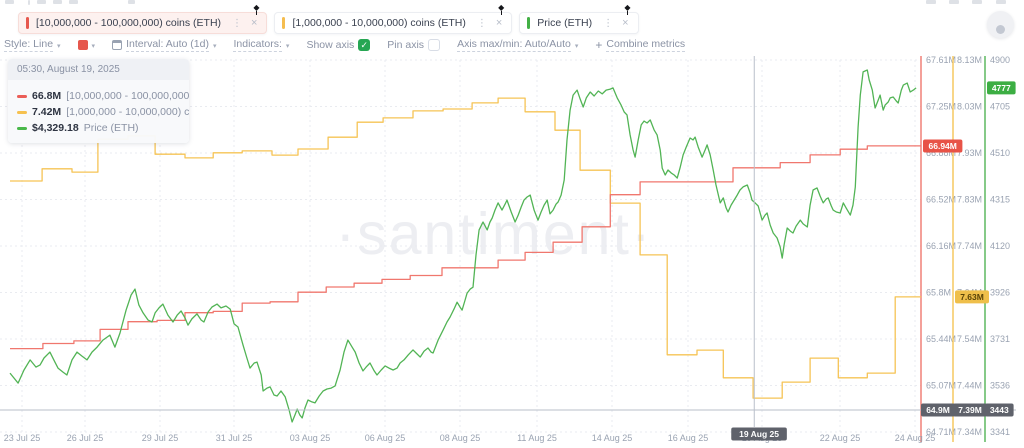 The width and height of the screenshot is (1024, 448). I want to click on svg-text: 03 Aug 25, so click(310, 438).